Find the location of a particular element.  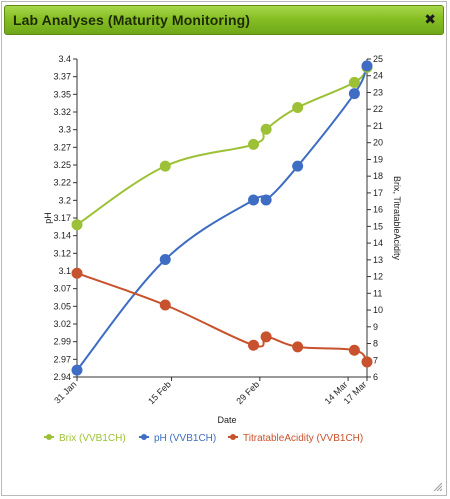

left-tick-label: 3.35 is located at coordinates (62, 94).